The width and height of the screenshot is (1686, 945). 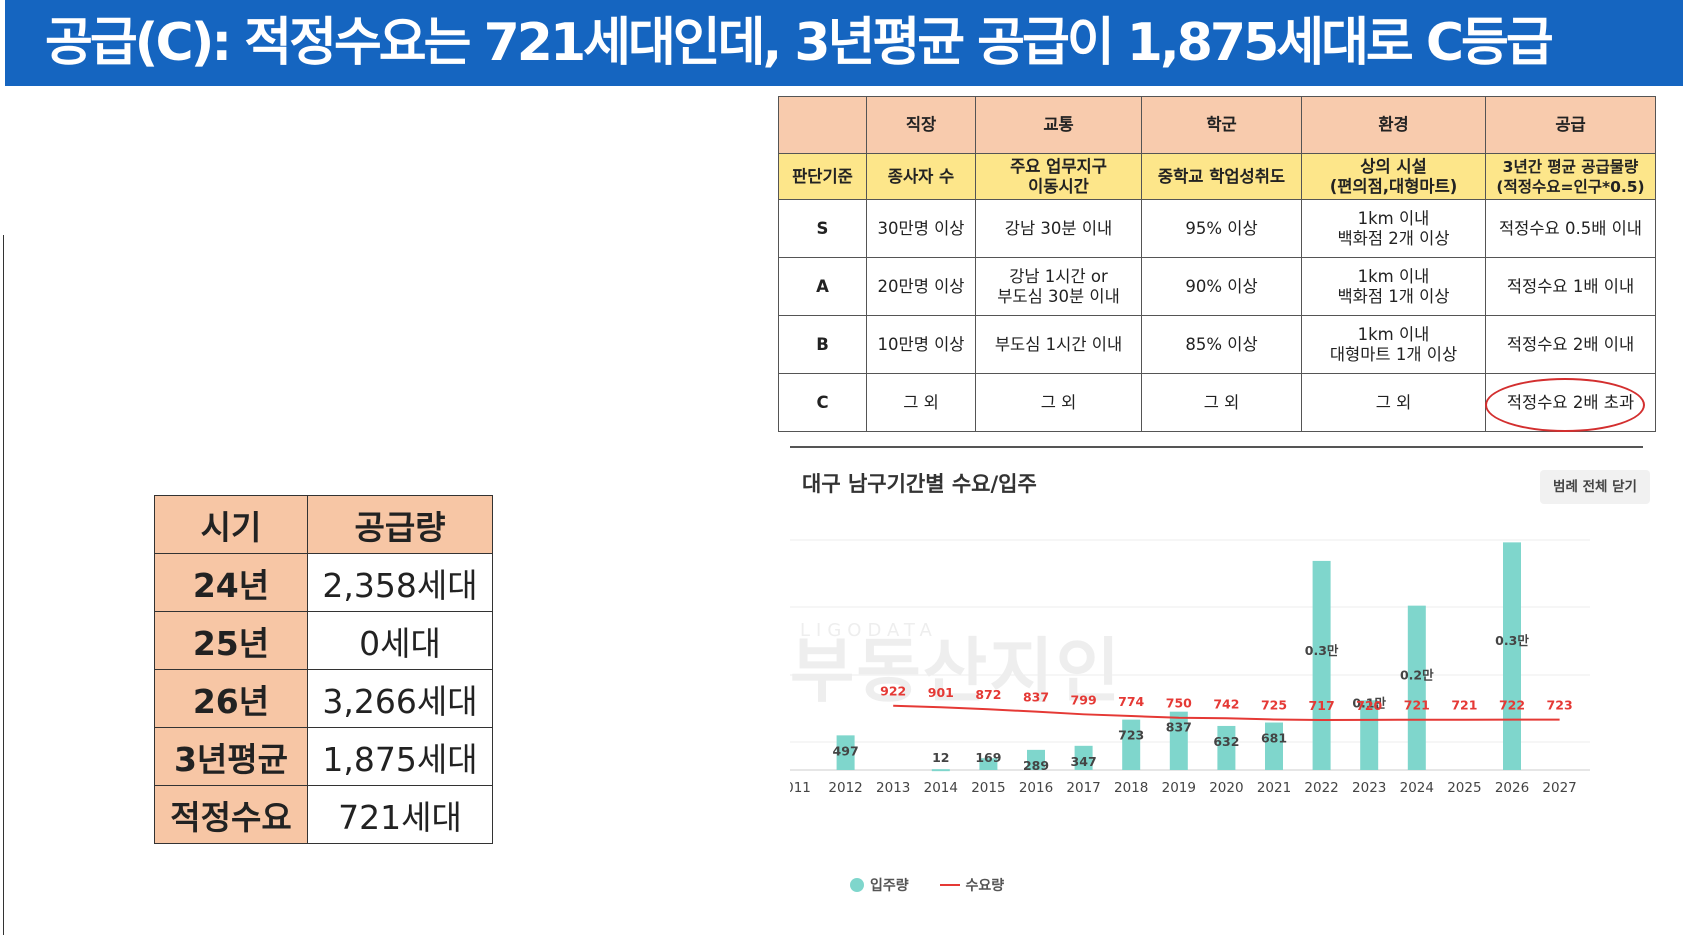 What do you see at coordinates (822, 286) in the screenshot?
I see `grade-cell: A` at bounding box center [822, 286].